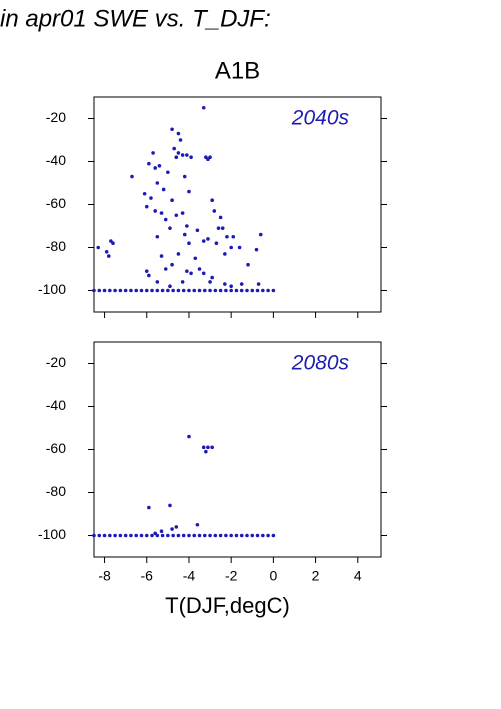 This screenshot has height=709, width=501. Describe the element at coordinates (56, 203) in the screenshot. I see `y-tick-label: -60` at that location.